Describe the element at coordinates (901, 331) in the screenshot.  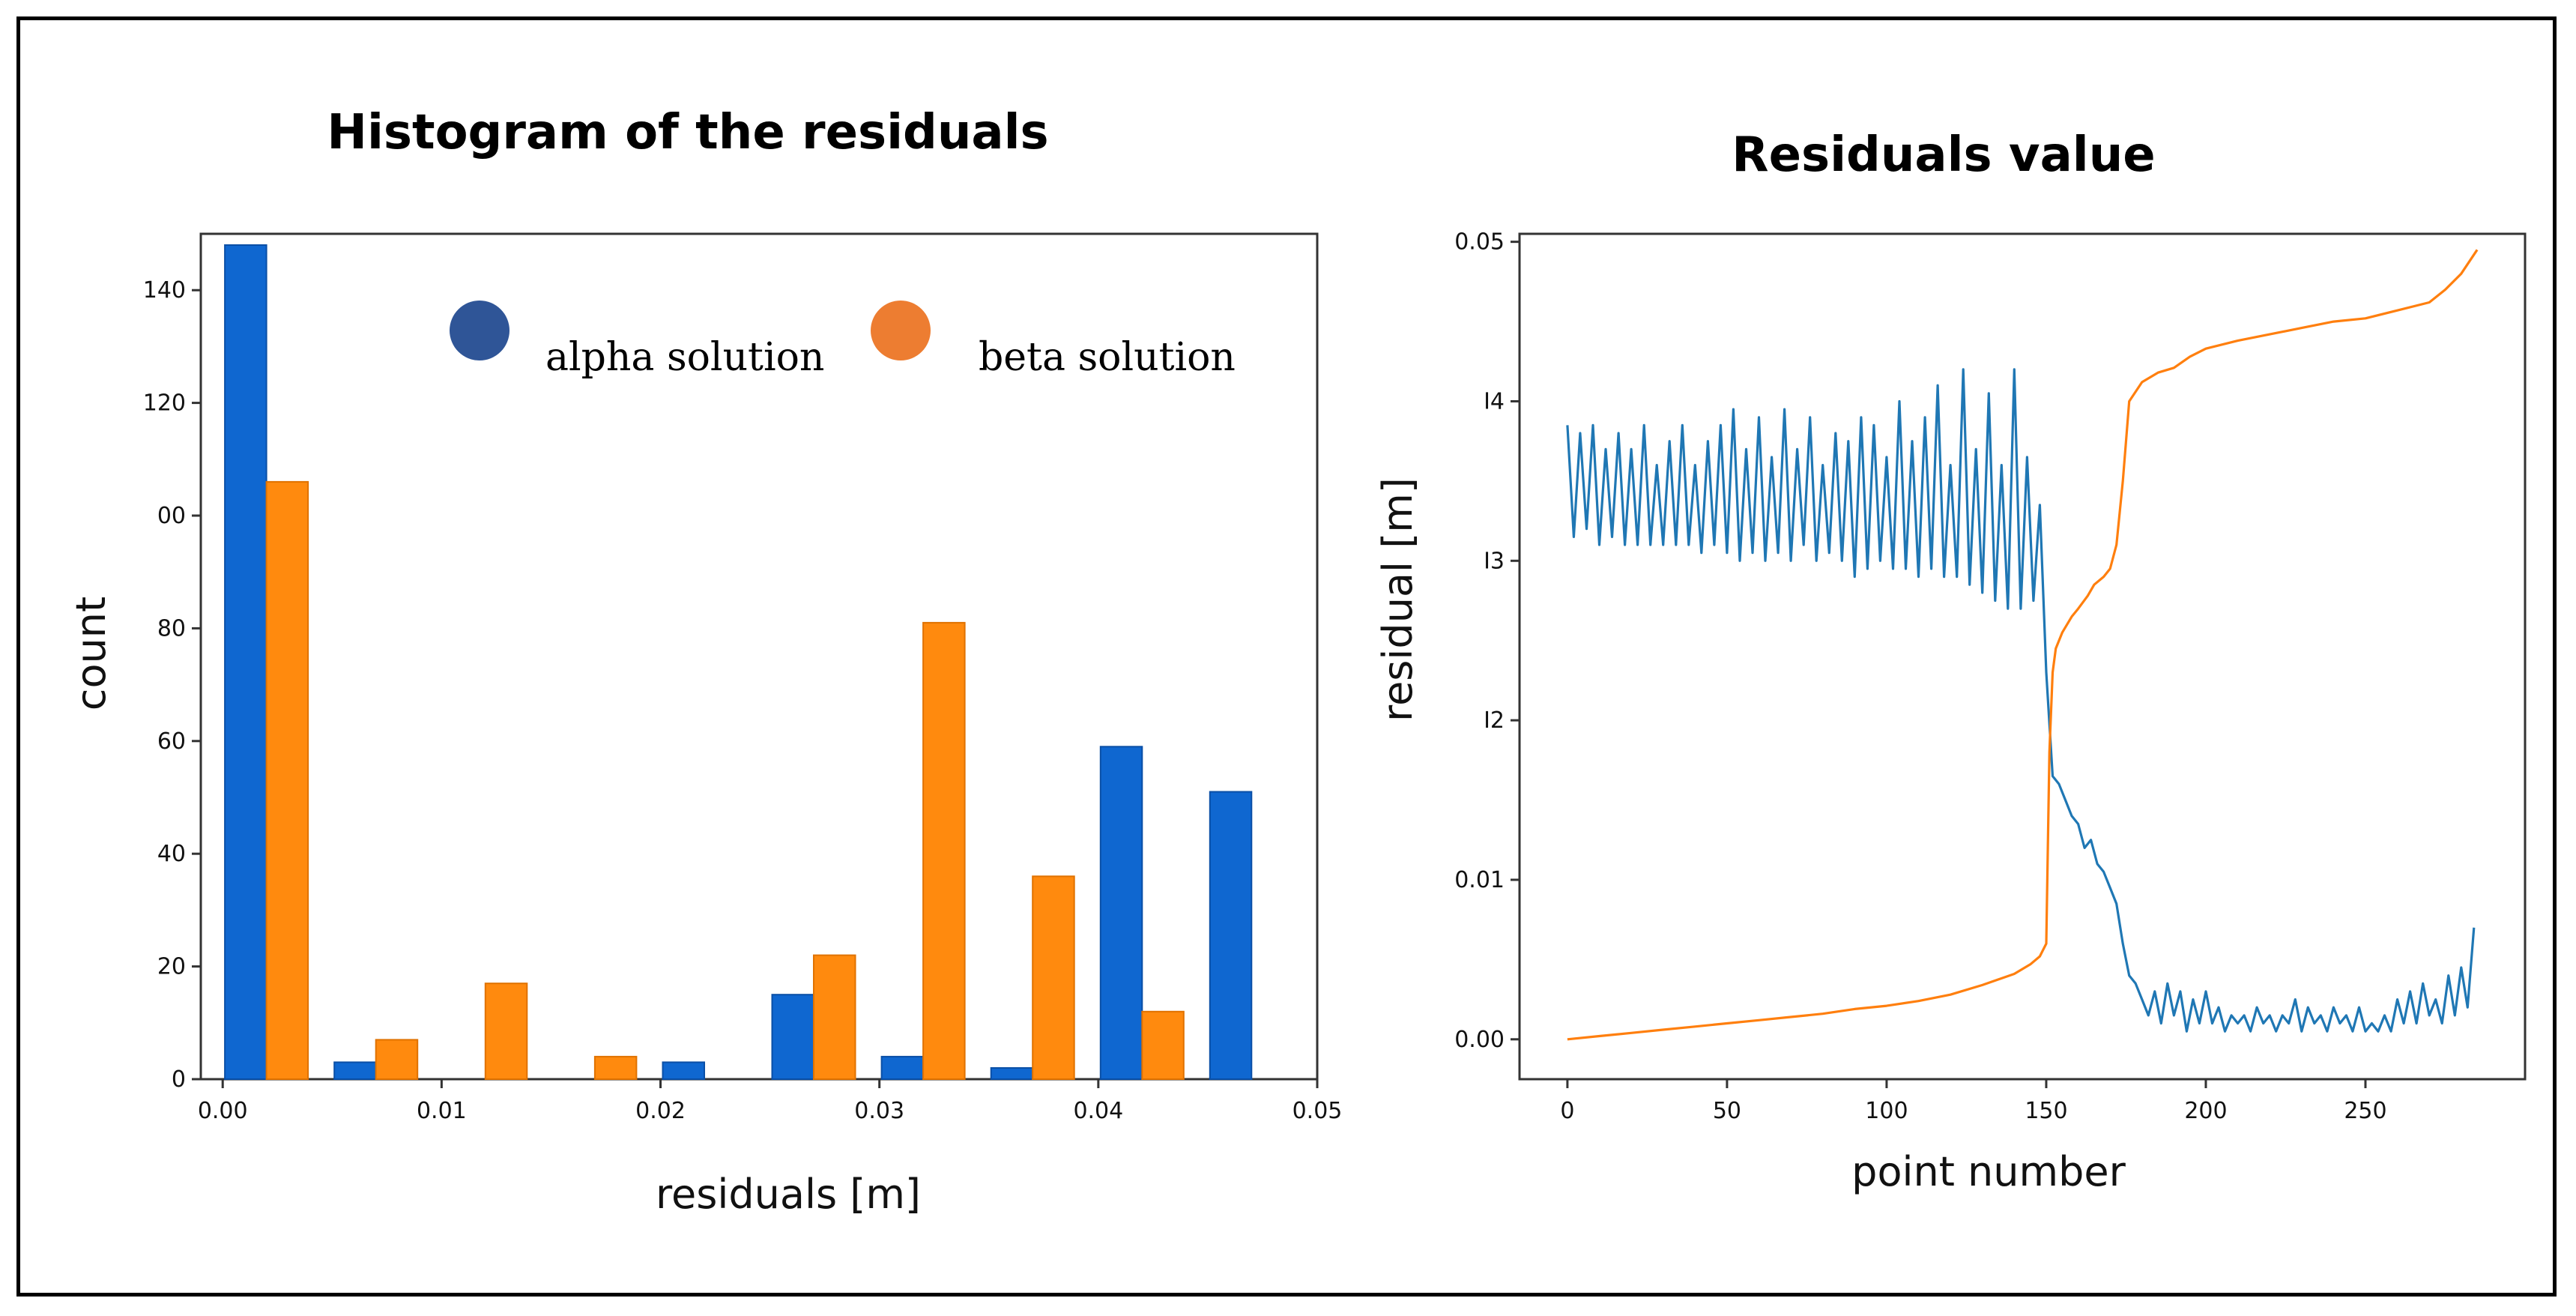
I see `legend-beta-marker` at that location.